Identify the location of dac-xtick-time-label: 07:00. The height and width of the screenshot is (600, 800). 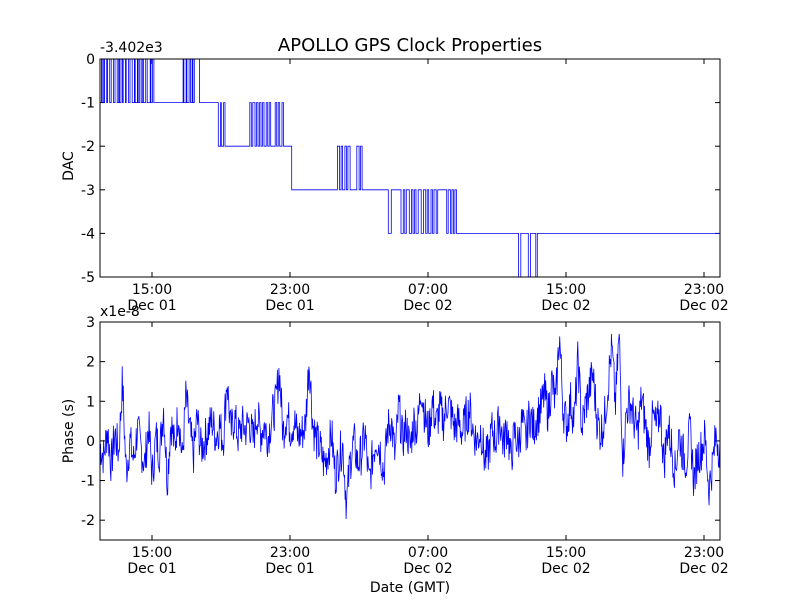
(428, 290).